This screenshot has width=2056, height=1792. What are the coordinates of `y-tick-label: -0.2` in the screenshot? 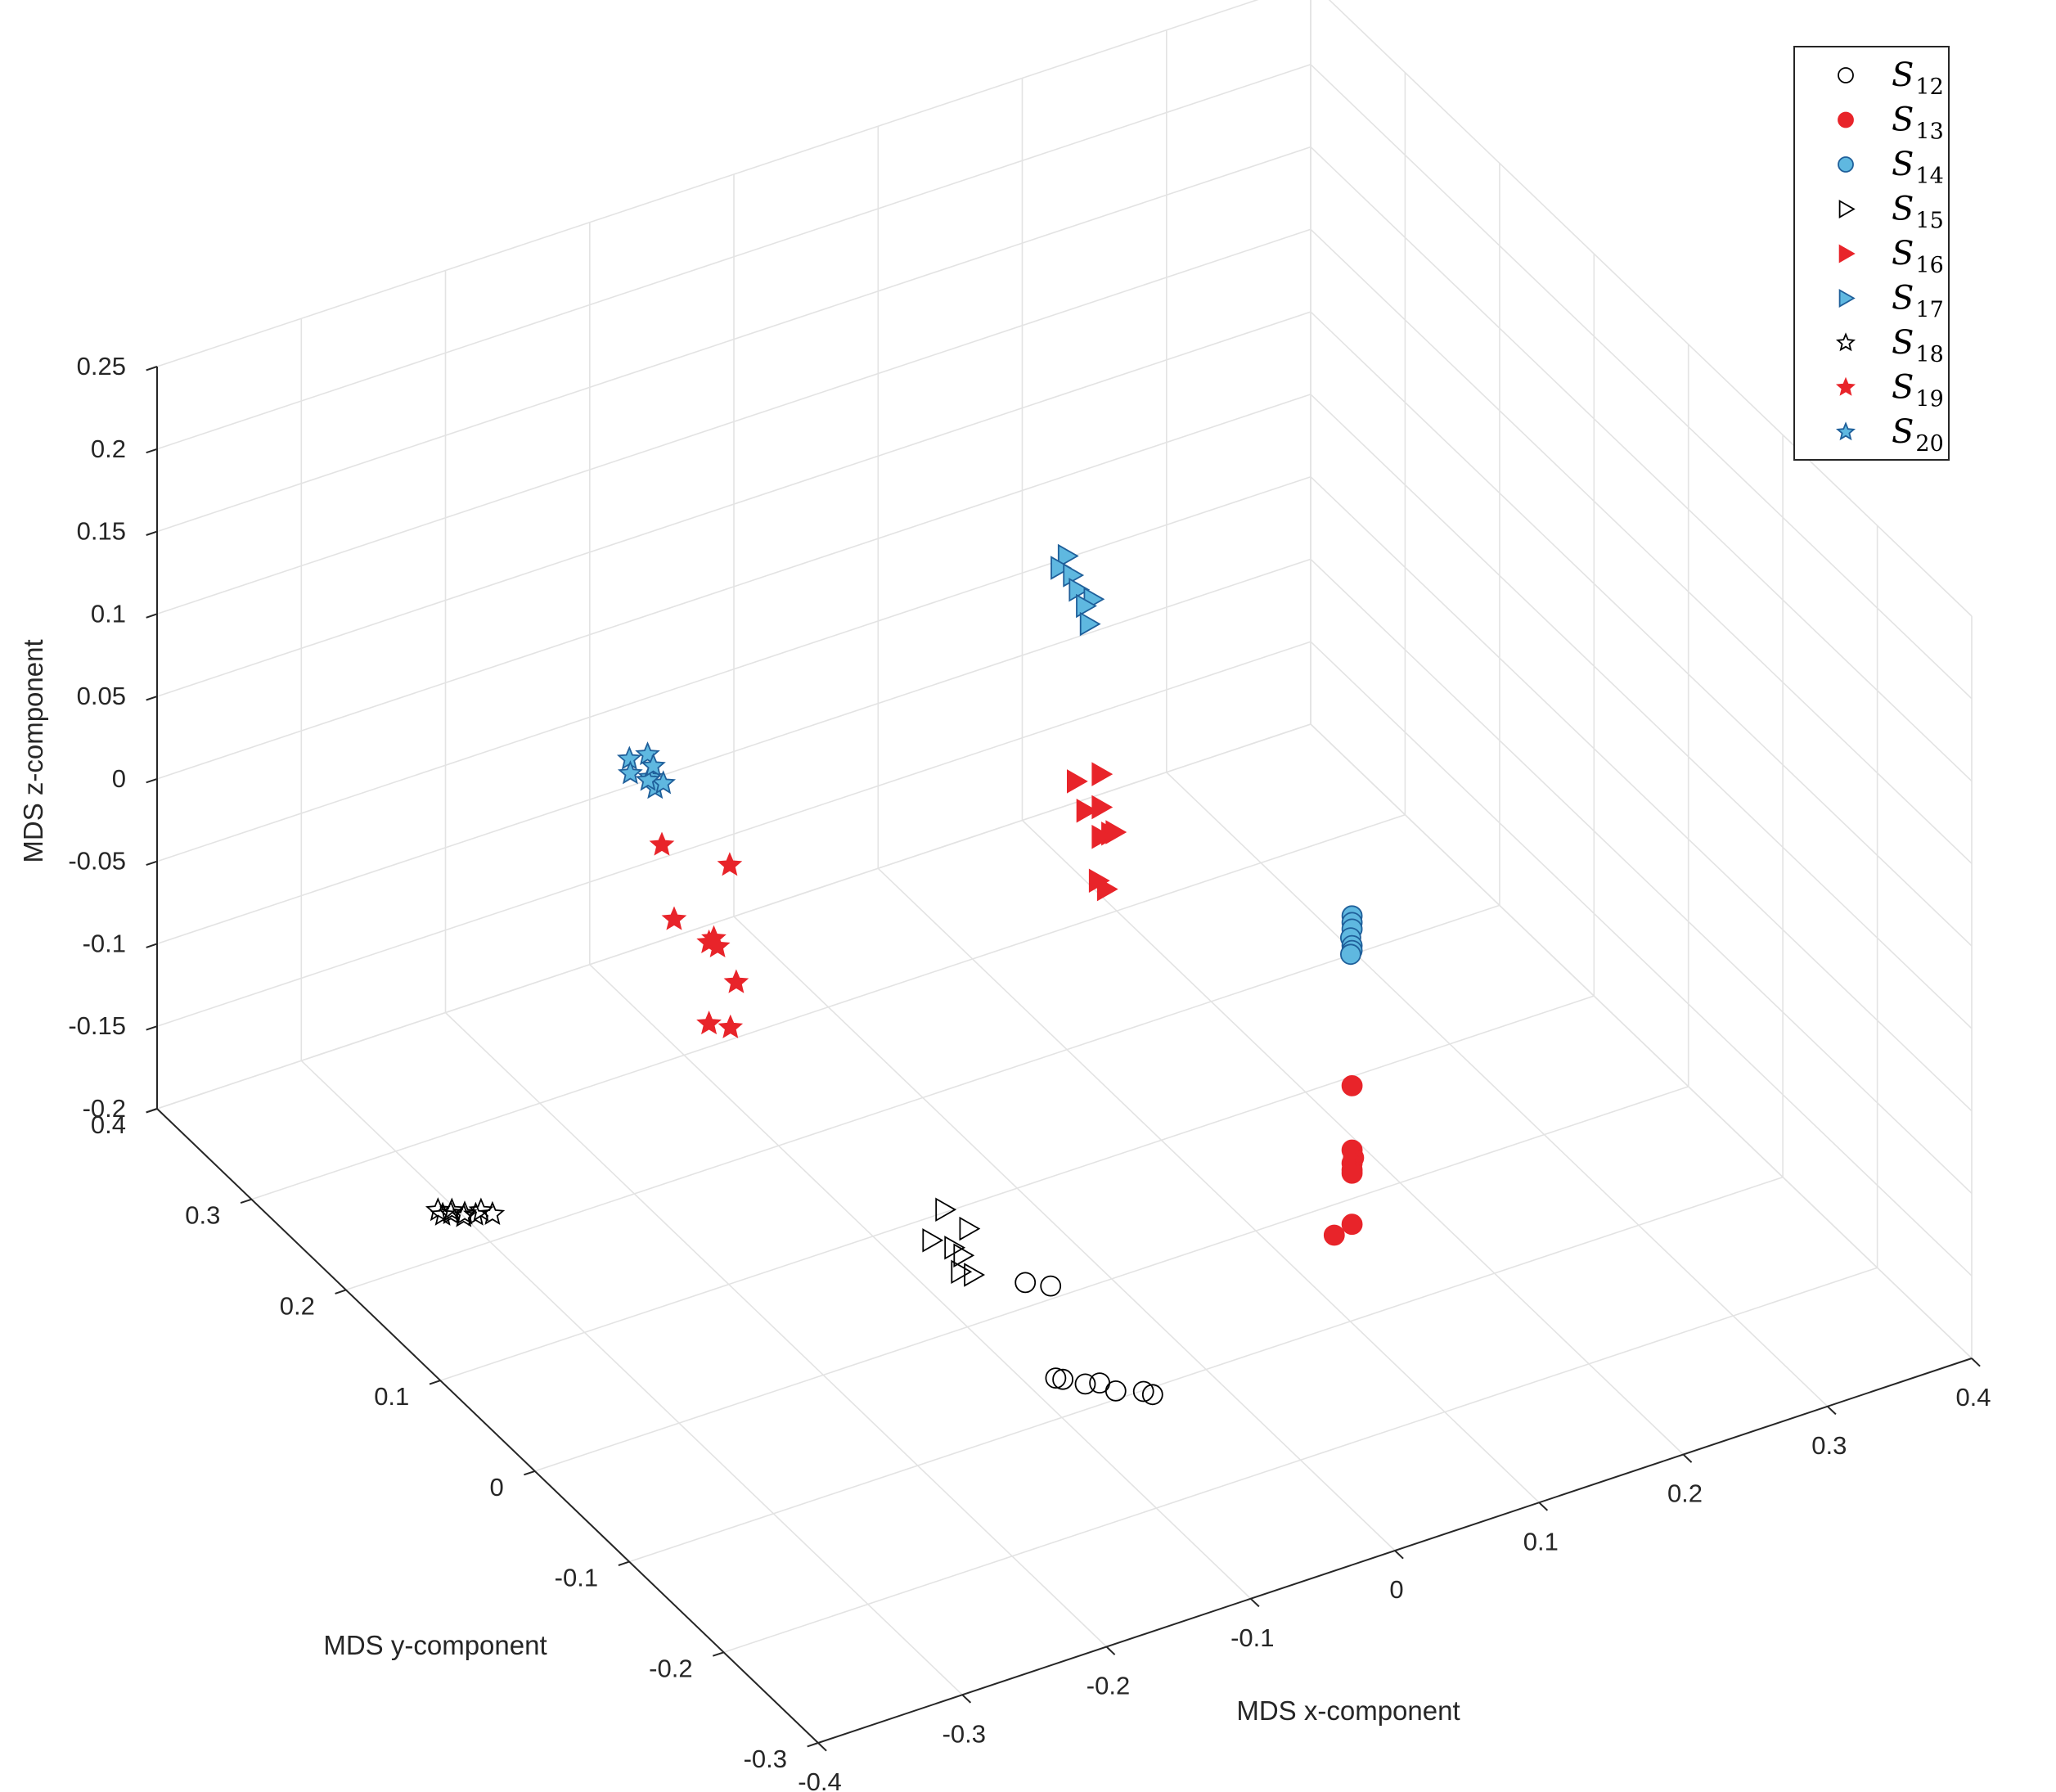 It's located at (671, 1668).